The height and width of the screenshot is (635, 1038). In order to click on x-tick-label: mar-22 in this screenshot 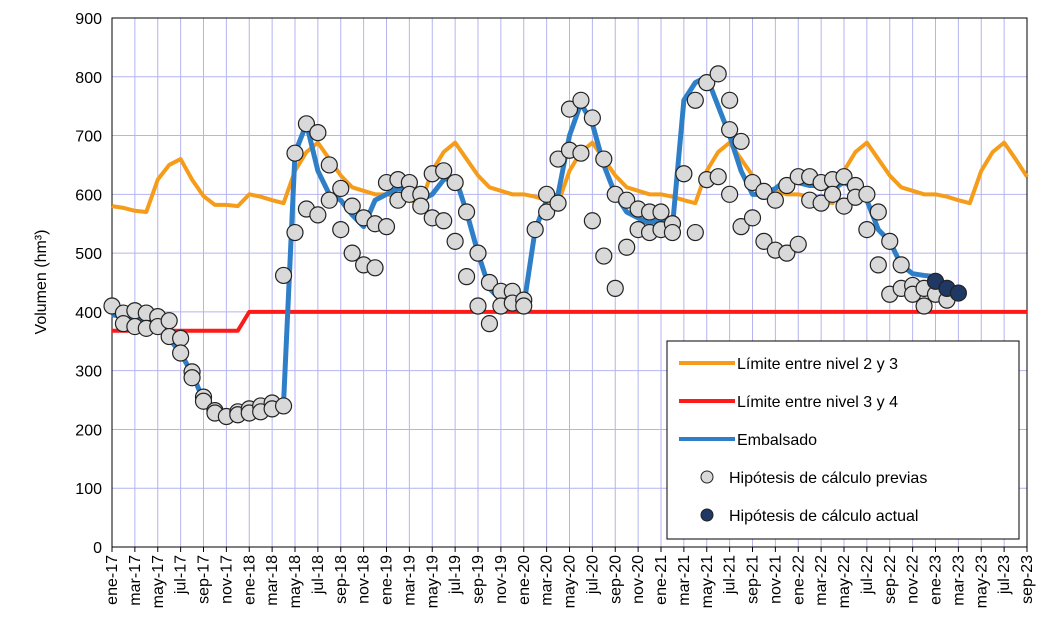, I will do `click(821, 580)`.